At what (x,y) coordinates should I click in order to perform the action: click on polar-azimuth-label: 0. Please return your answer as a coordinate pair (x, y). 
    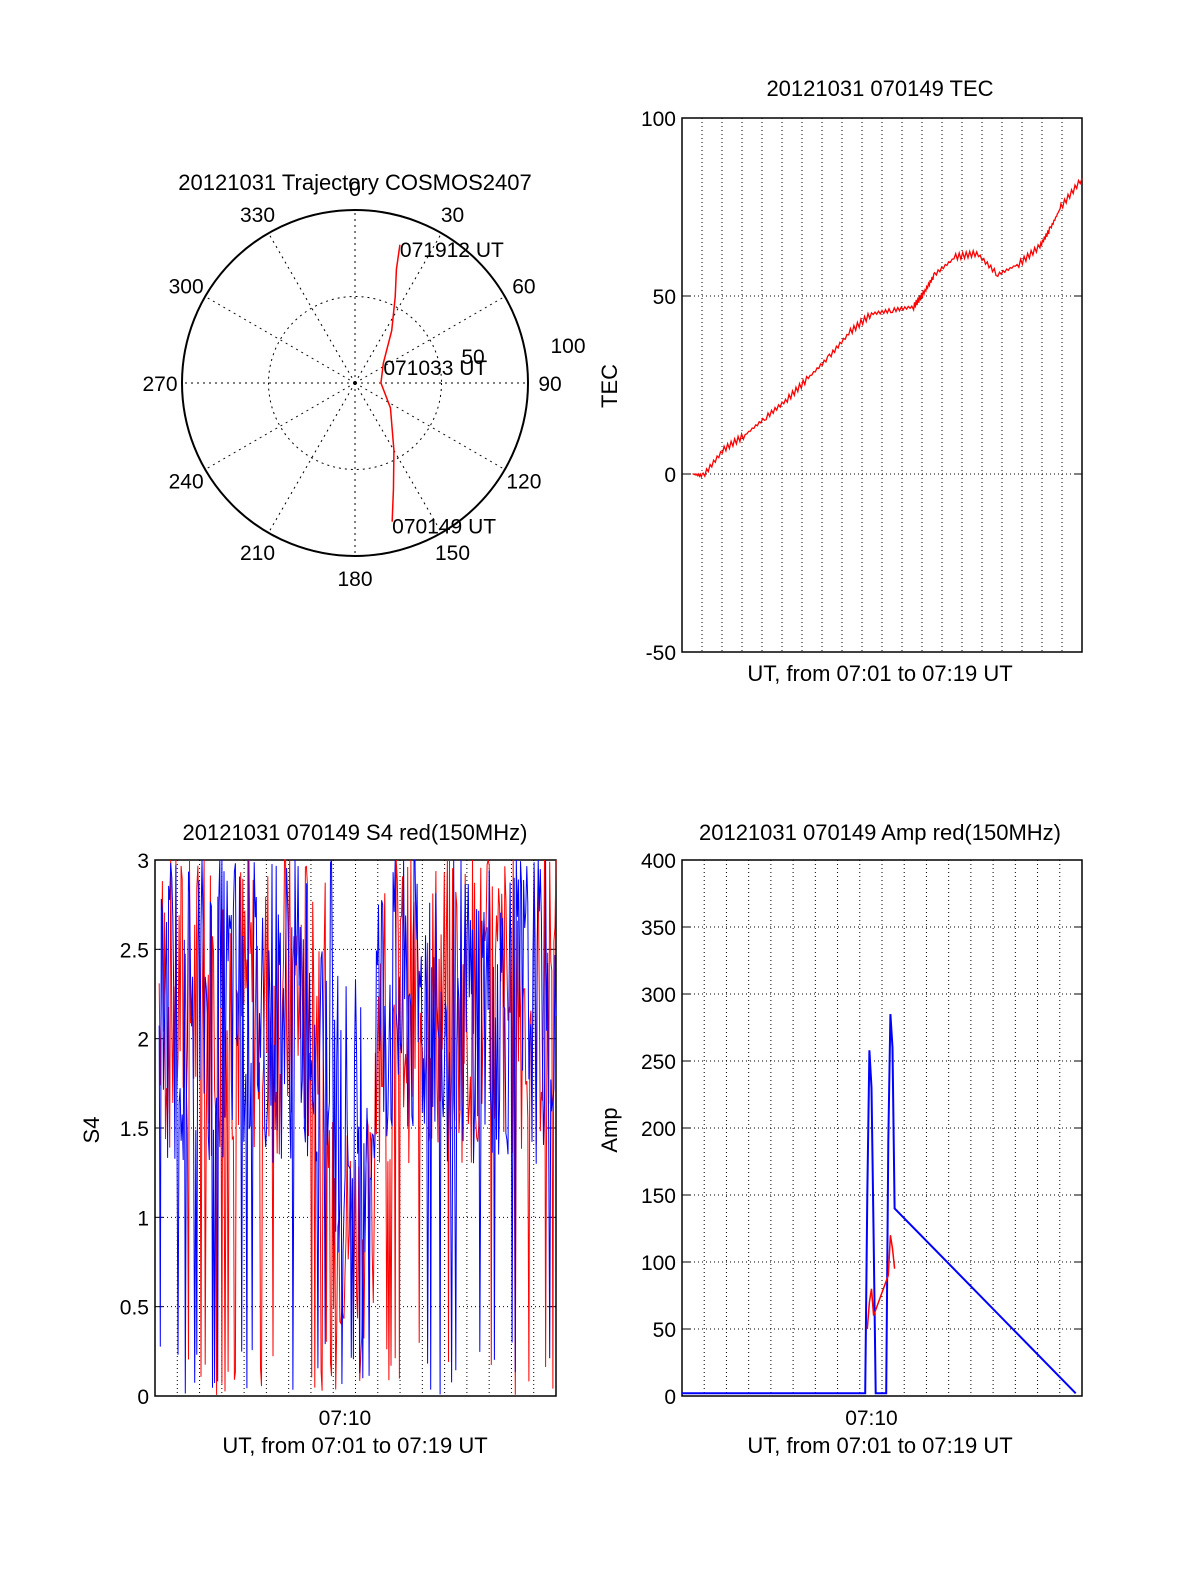
    Looking at the image, I should click on (355, 189).